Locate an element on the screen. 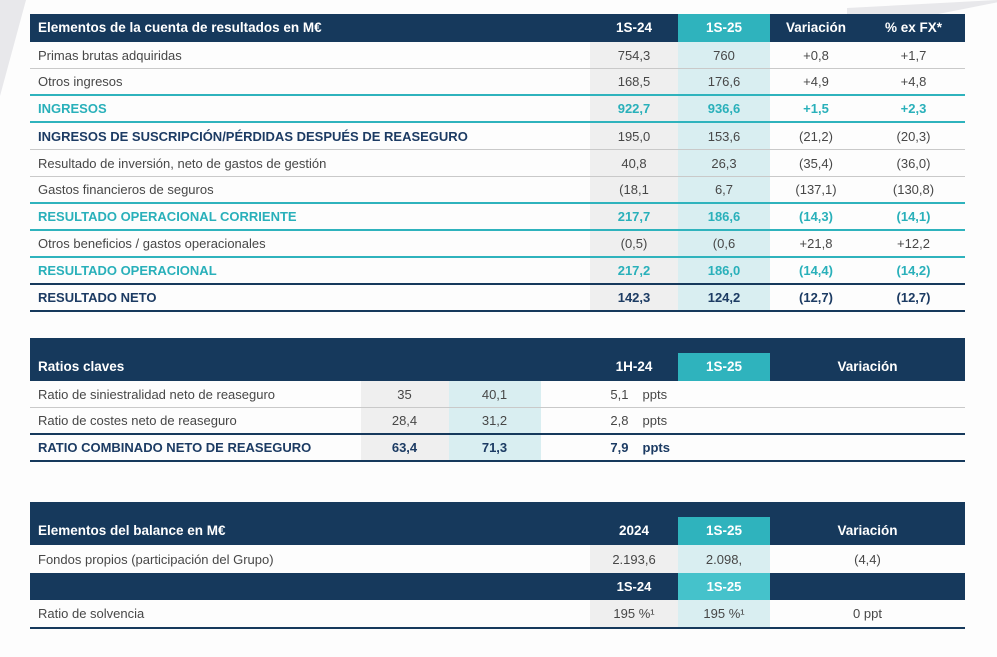  value-variacion: +21,8 is located at coordinates (816, 243).